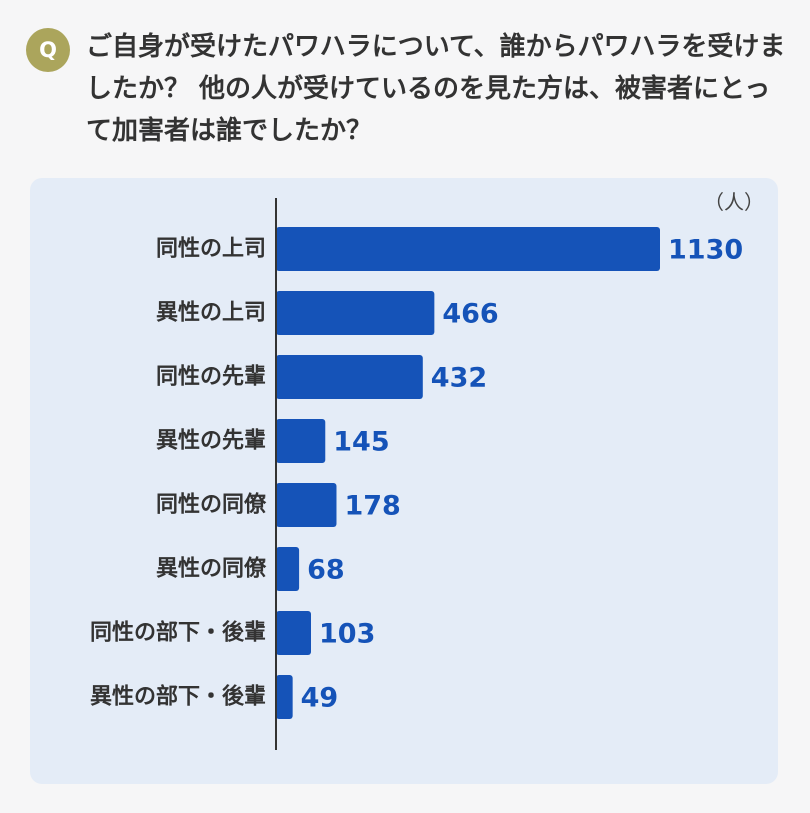 This screenshot has width=810, height=813. What do you see at coordinates (320, 698) in the screenshot?
I see `value-label-7: 49` at bounding box center [320, 698].